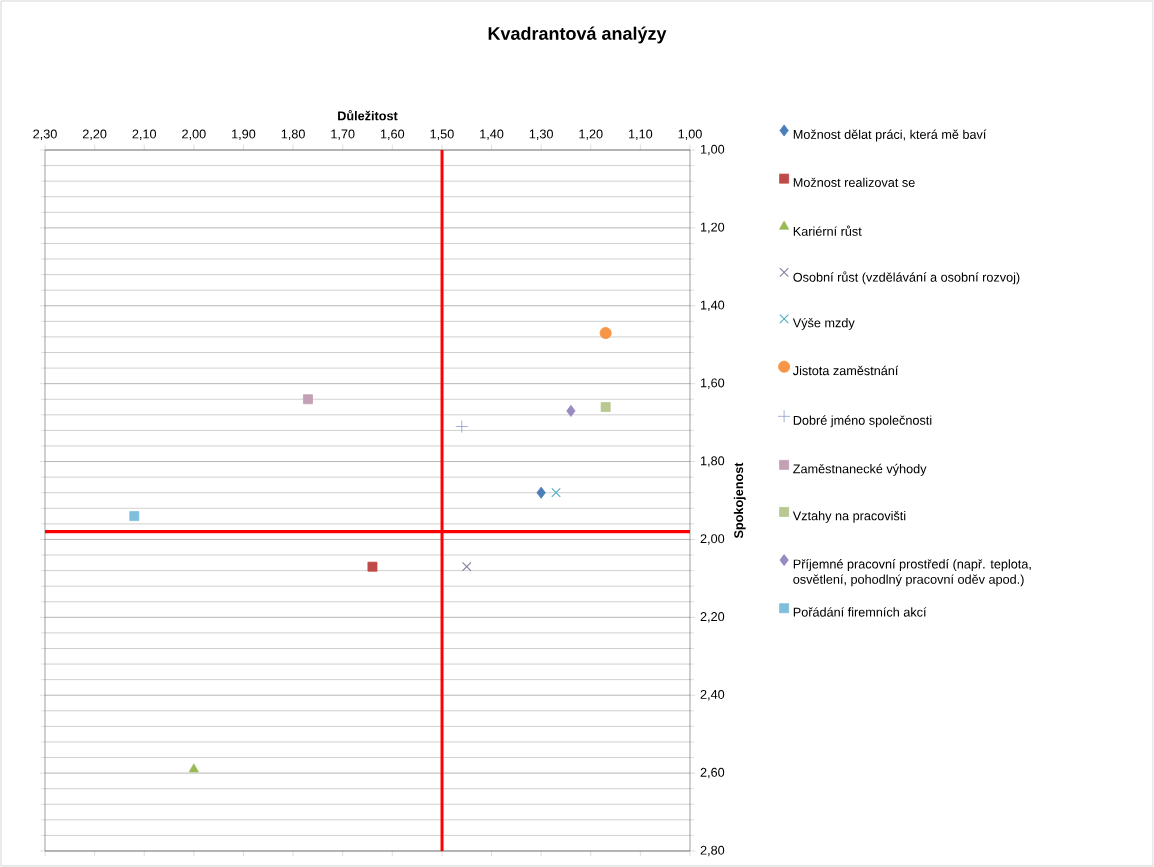 This screenshot has height=867, width=1154. What do you see at coordinates (244, 134) in the screenshot?
I see `x-tick-label: 1,90` at bounding box center [244, 134].